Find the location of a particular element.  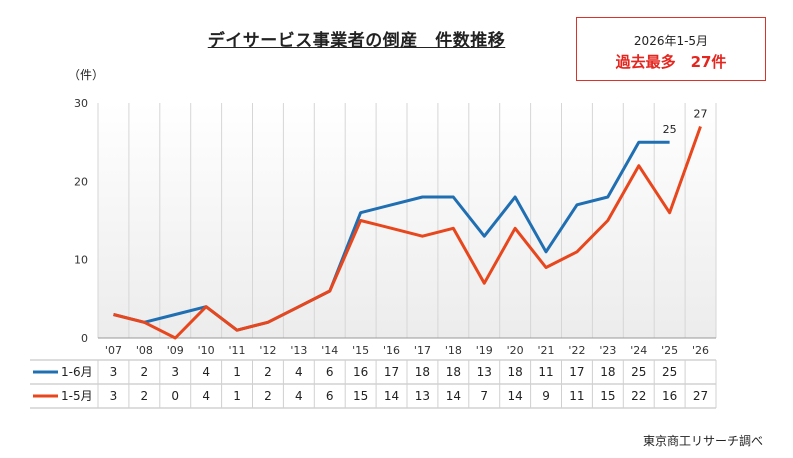

data-label: 25 is located at coordinates (670, 129).